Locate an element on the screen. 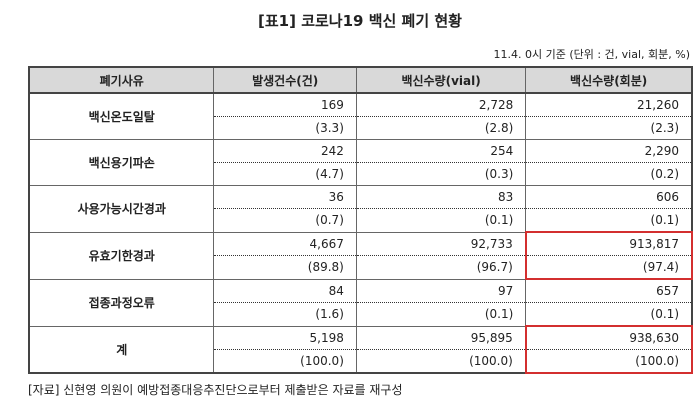 The width and height of the screenshot is (700, 410). share-cell: (0.3) is located at coordinates (441, 174).